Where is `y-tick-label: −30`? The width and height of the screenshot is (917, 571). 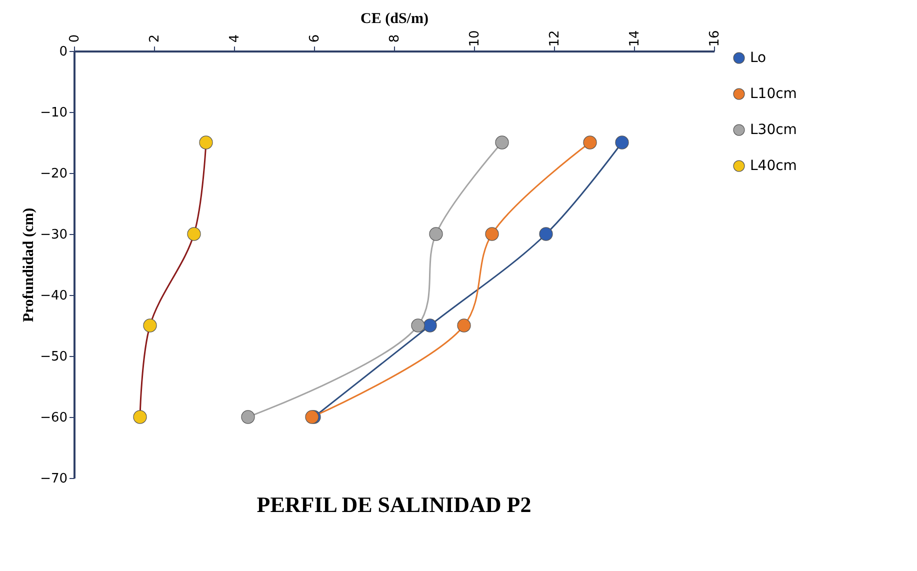 y-tick-label: −30 is located at coordinates (54, 235).